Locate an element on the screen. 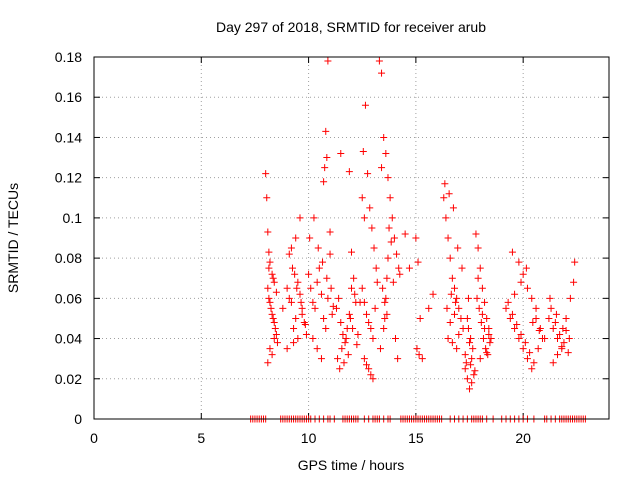 This screenshot has height=480, width=640. y-tick-label: 0.18 is located at coordinates (68, 57).